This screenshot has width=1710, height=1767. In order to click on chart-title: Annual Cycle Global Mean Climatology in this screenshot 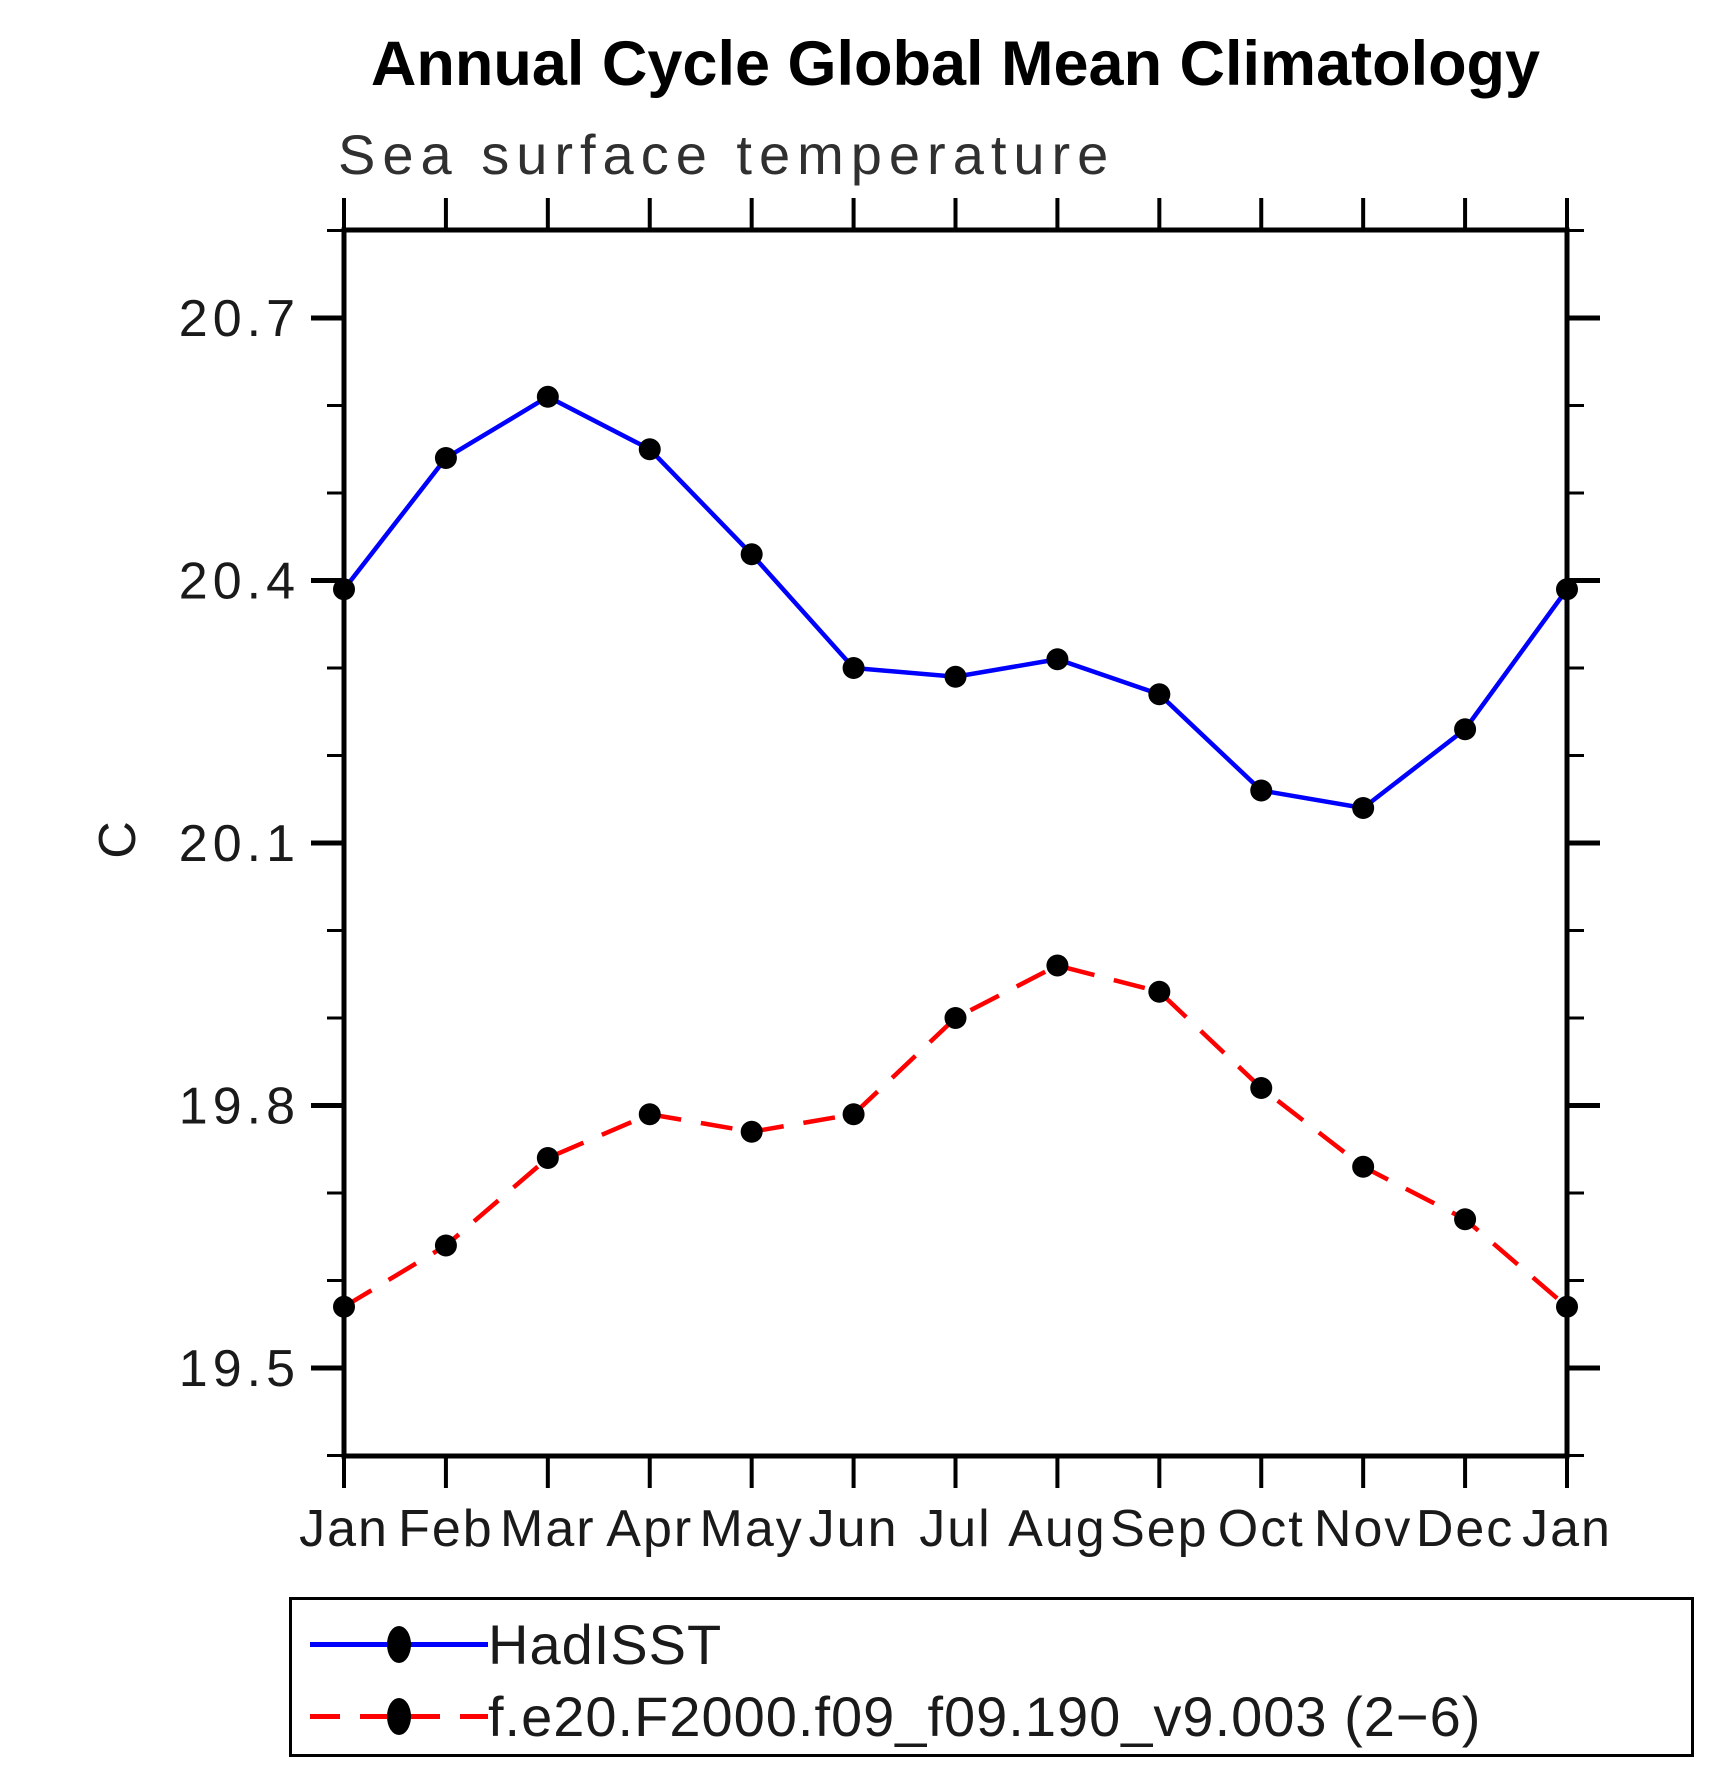, I will do `click(955, 64)`.